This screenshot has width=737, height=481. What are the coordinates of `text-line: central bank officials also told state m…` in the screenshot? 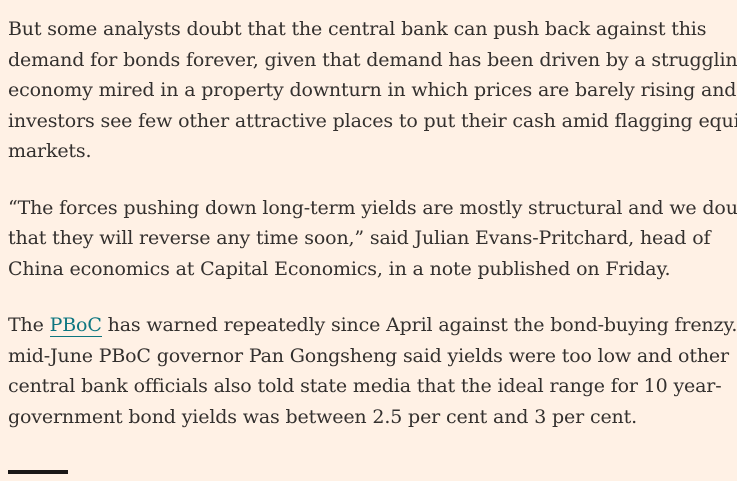 It's located at (365, 386).